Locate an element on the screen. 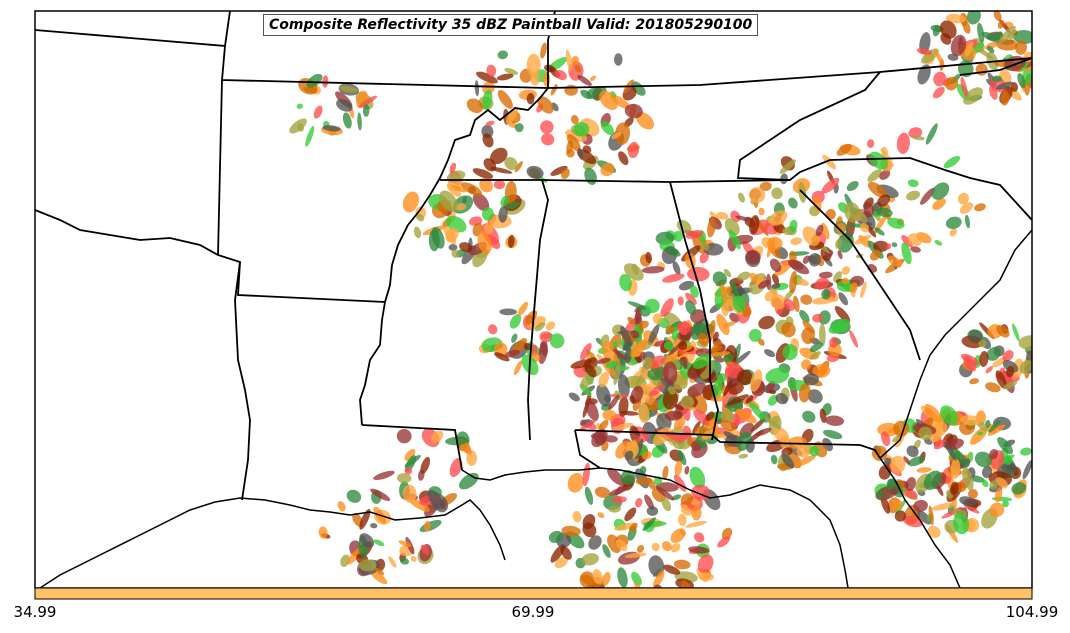  colorbar is located at coordinates (533, 593).